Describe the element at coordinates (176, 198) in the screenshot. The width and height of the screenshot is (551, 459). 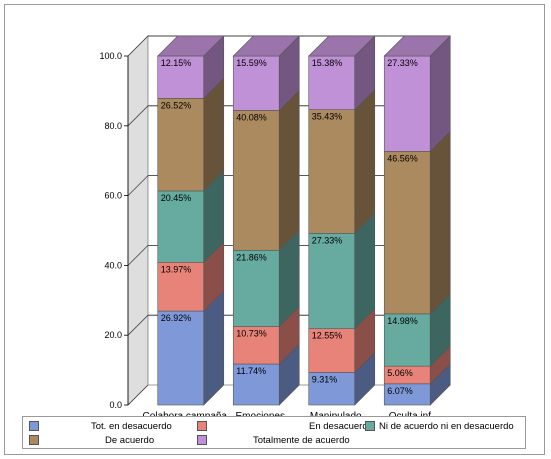
I see `data-label: 20.45%` at that location.